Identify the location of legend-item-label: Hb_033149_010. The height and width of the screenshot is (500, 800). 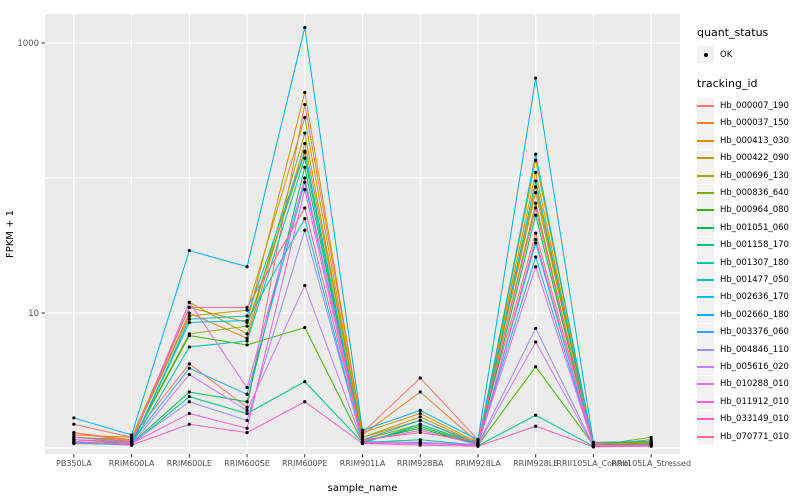
(754, 419).